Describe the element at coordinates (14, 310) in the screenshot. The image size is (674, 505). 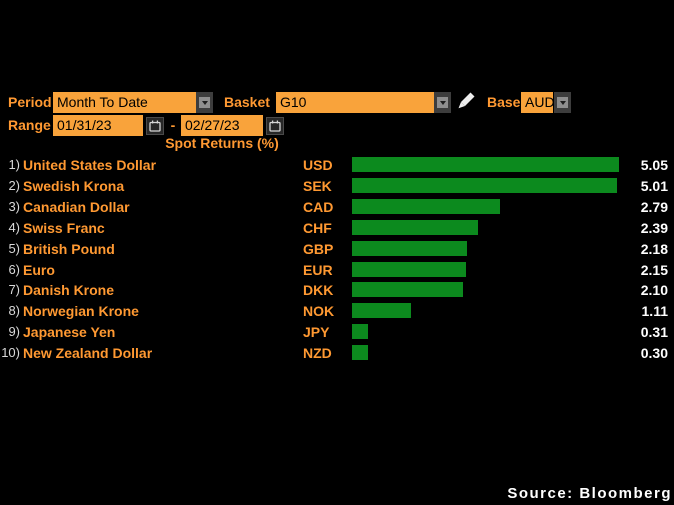
I see `row-rank: 8)` at that location.